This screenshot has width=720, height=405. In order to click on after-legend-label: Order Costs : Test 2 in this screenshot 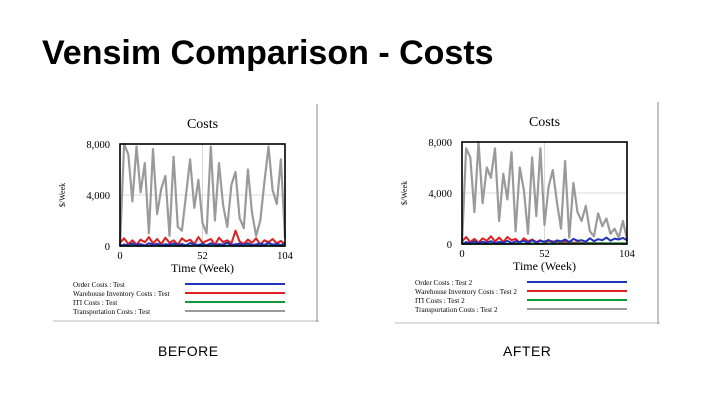, I will do `click(444, 283)`.